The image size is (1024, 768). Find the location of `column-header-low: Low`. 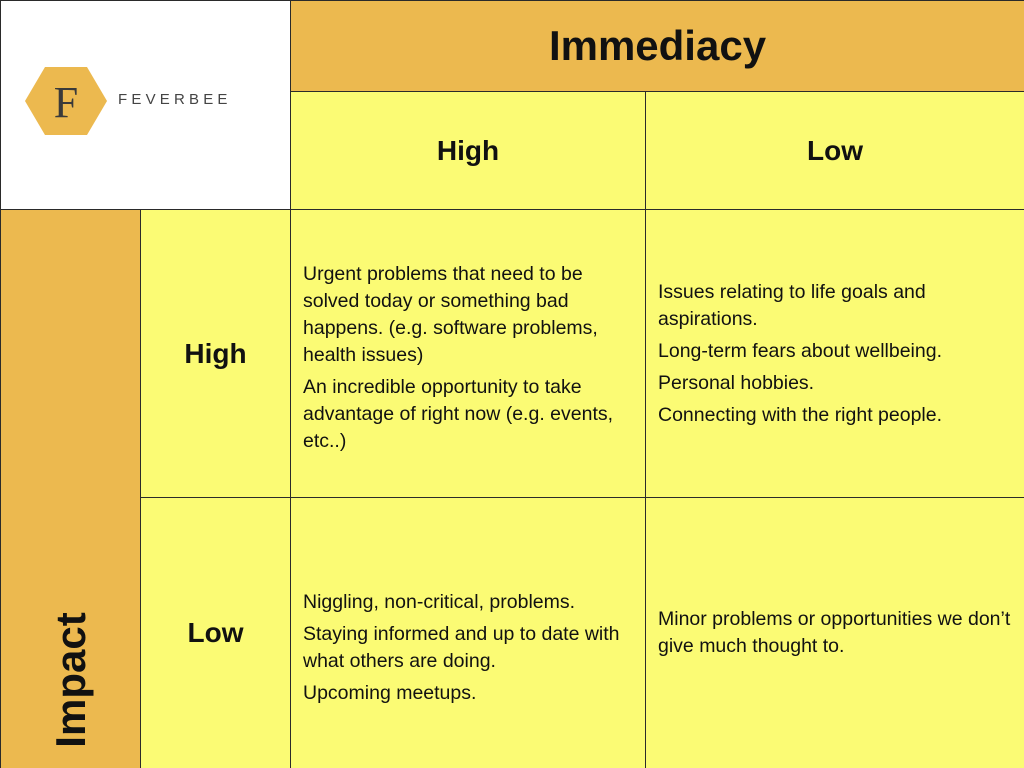

column-header-low: Low is located at coordinates (835, 151).